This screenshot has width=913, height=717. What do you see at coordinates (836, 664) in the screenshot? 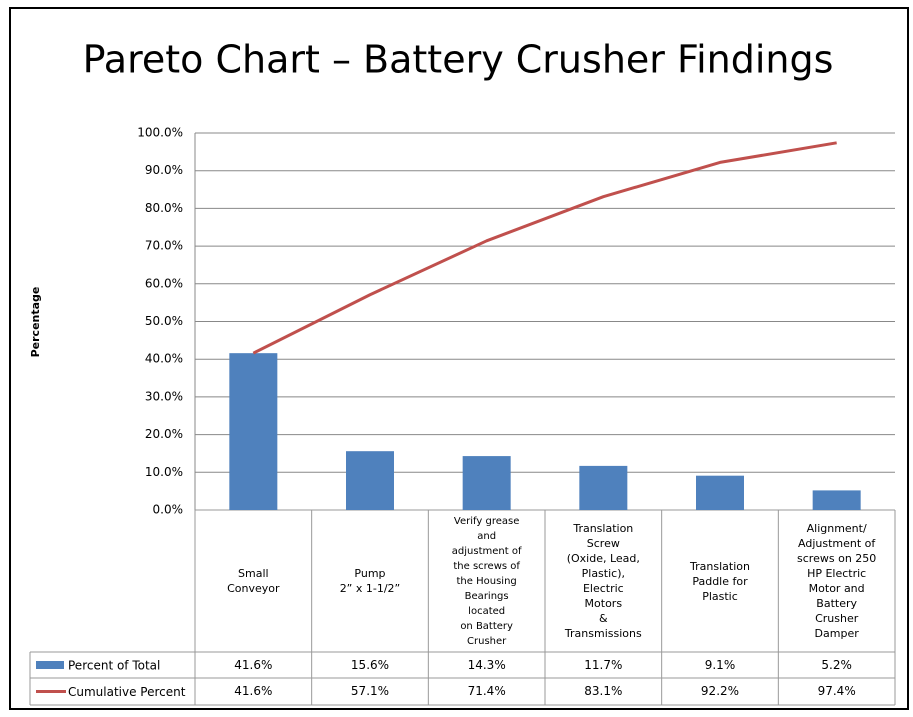
I see `table-value: 5.2%` at bounding box center [836, 664].